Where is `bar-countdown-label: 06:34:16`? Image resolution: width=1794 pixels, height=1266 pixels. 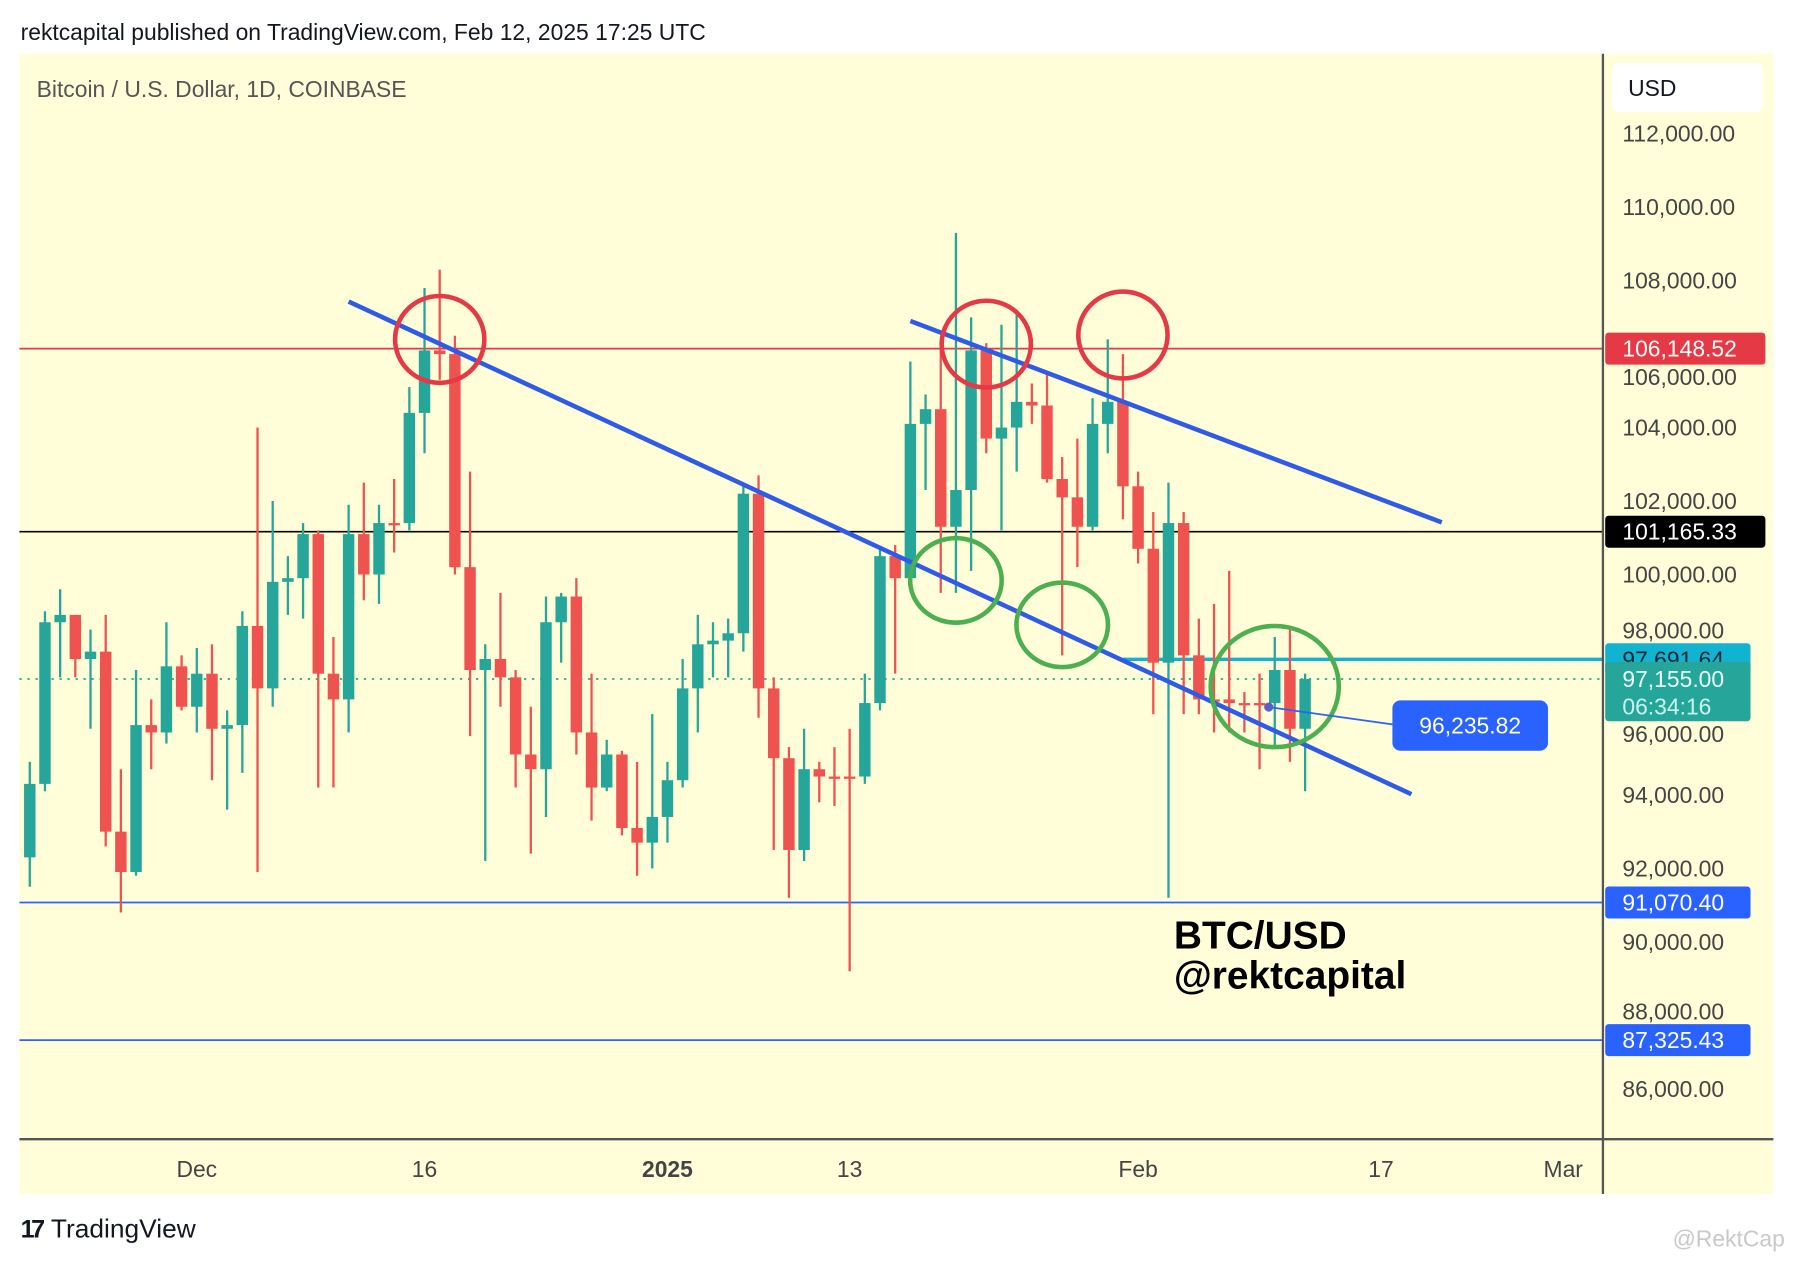
bar-countdown-label: 06:34:16 is located at coordinates (1666, 706).